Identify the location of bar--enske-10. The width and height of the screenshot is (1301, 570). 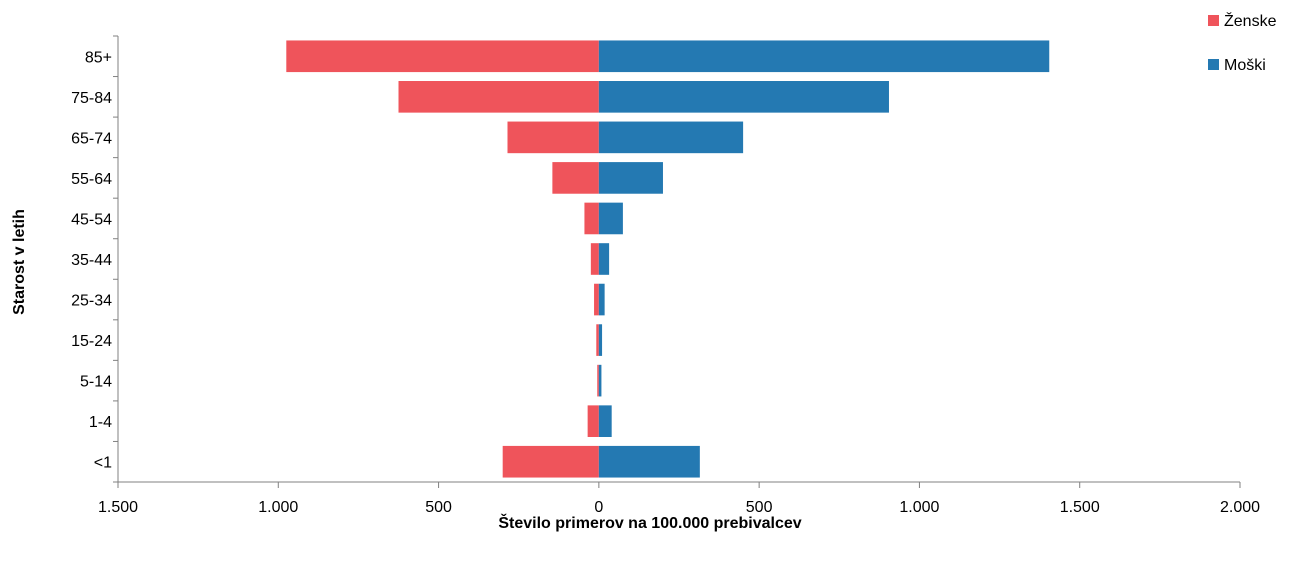
(550, 461).